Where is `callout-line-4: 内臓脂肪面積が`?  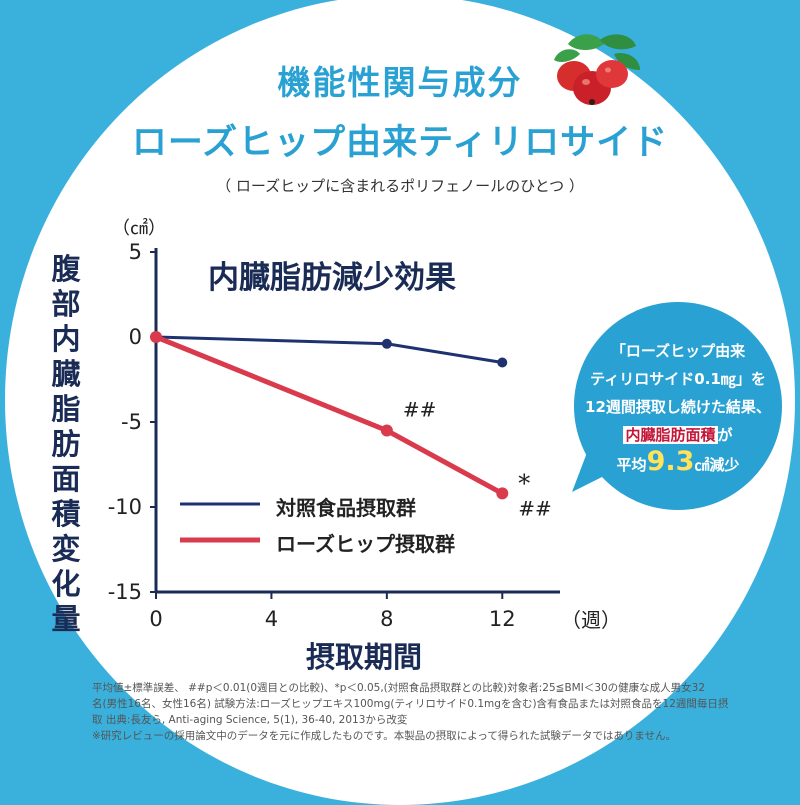 callout-line-4: 内臓脂肪面積が is located at coordinates (678, 435).